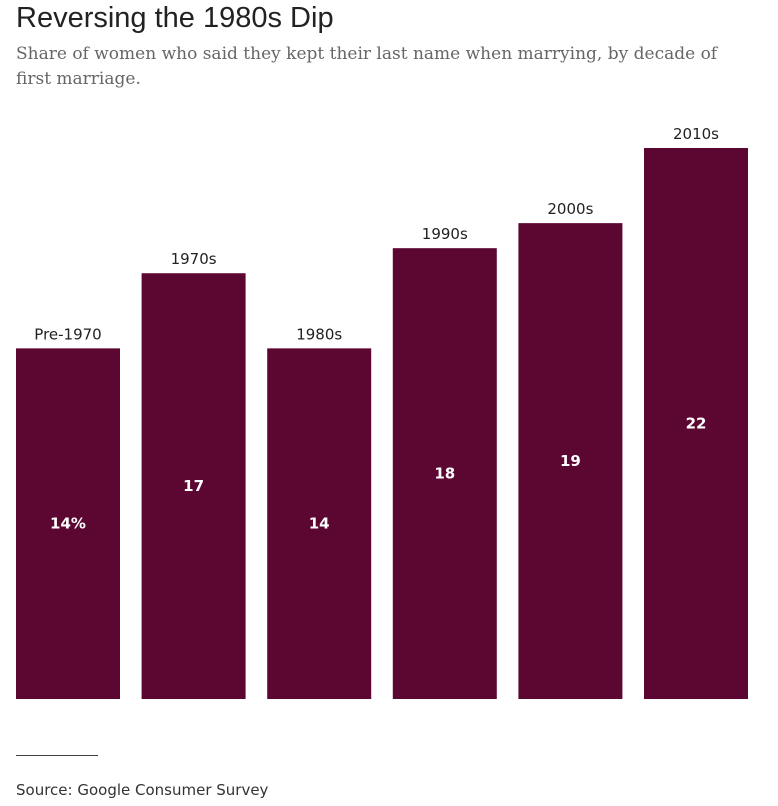 Image resolution: width=778 pixels, height=806 pixels. I want to click on value-label: 18, so click(444, 474).